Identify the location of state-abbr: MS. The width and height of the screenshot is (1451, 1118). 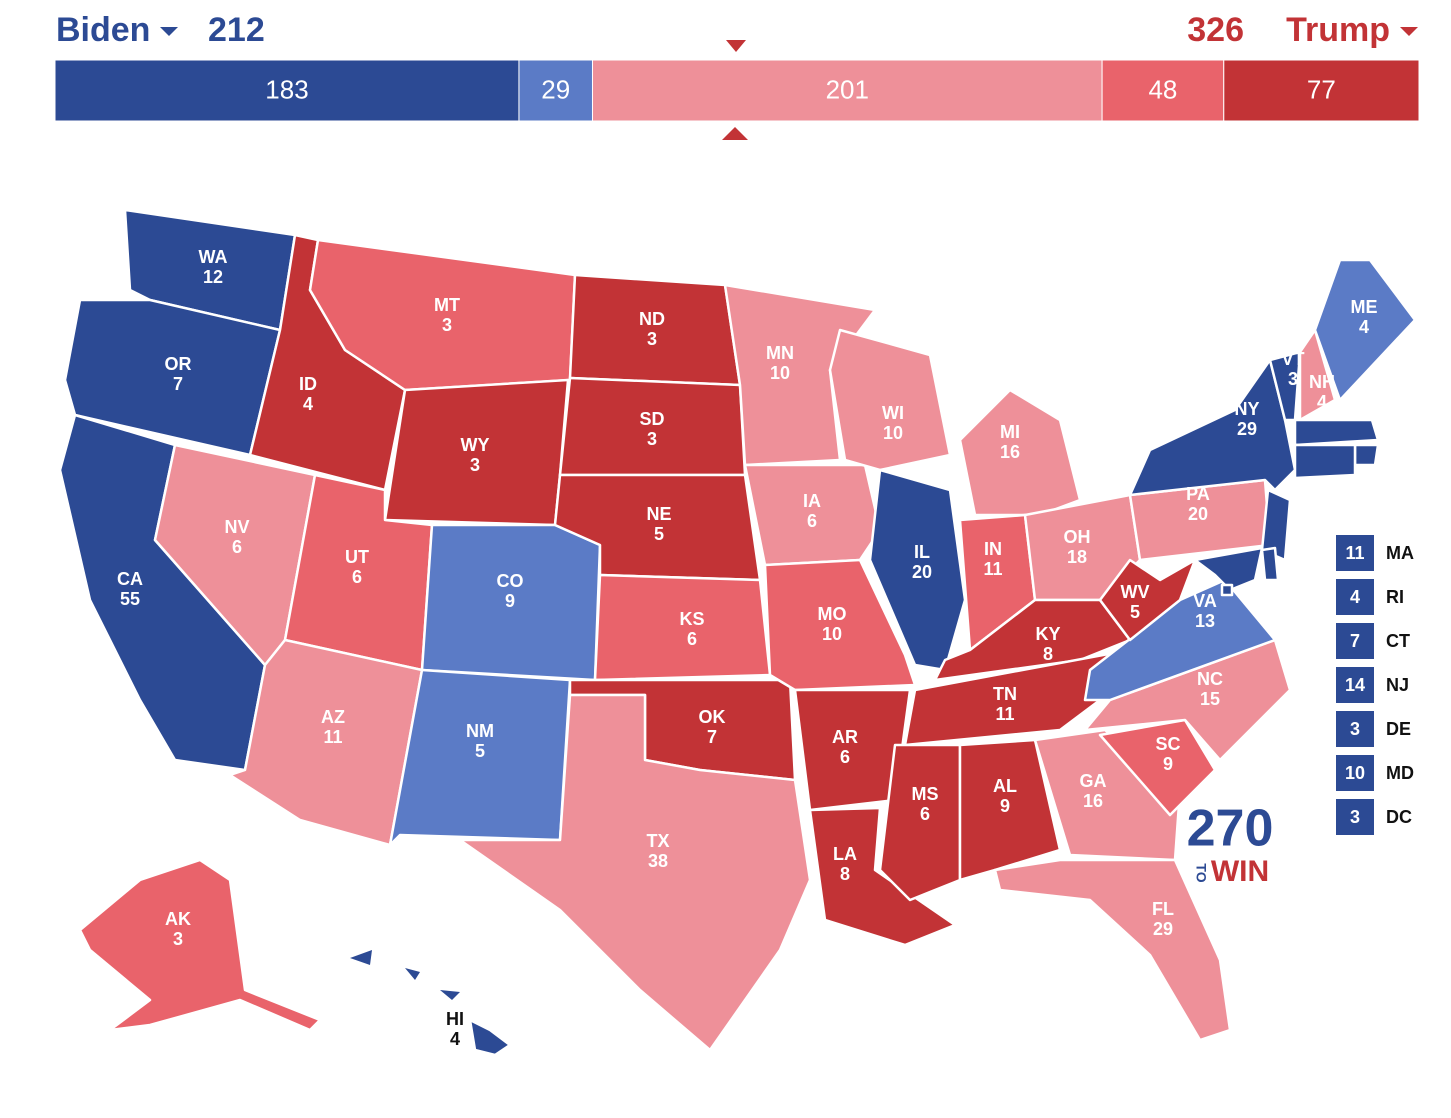
(925, 794).